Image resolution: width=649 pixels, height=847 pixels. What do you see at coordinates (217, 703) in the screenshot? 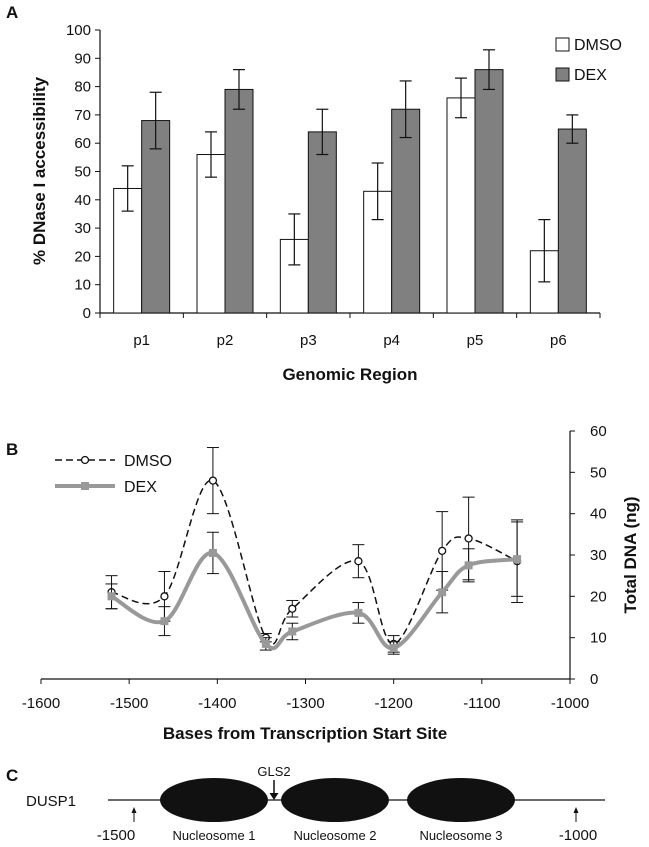
I see `x-tick-label: -1400` at bounding box center [217, 703].